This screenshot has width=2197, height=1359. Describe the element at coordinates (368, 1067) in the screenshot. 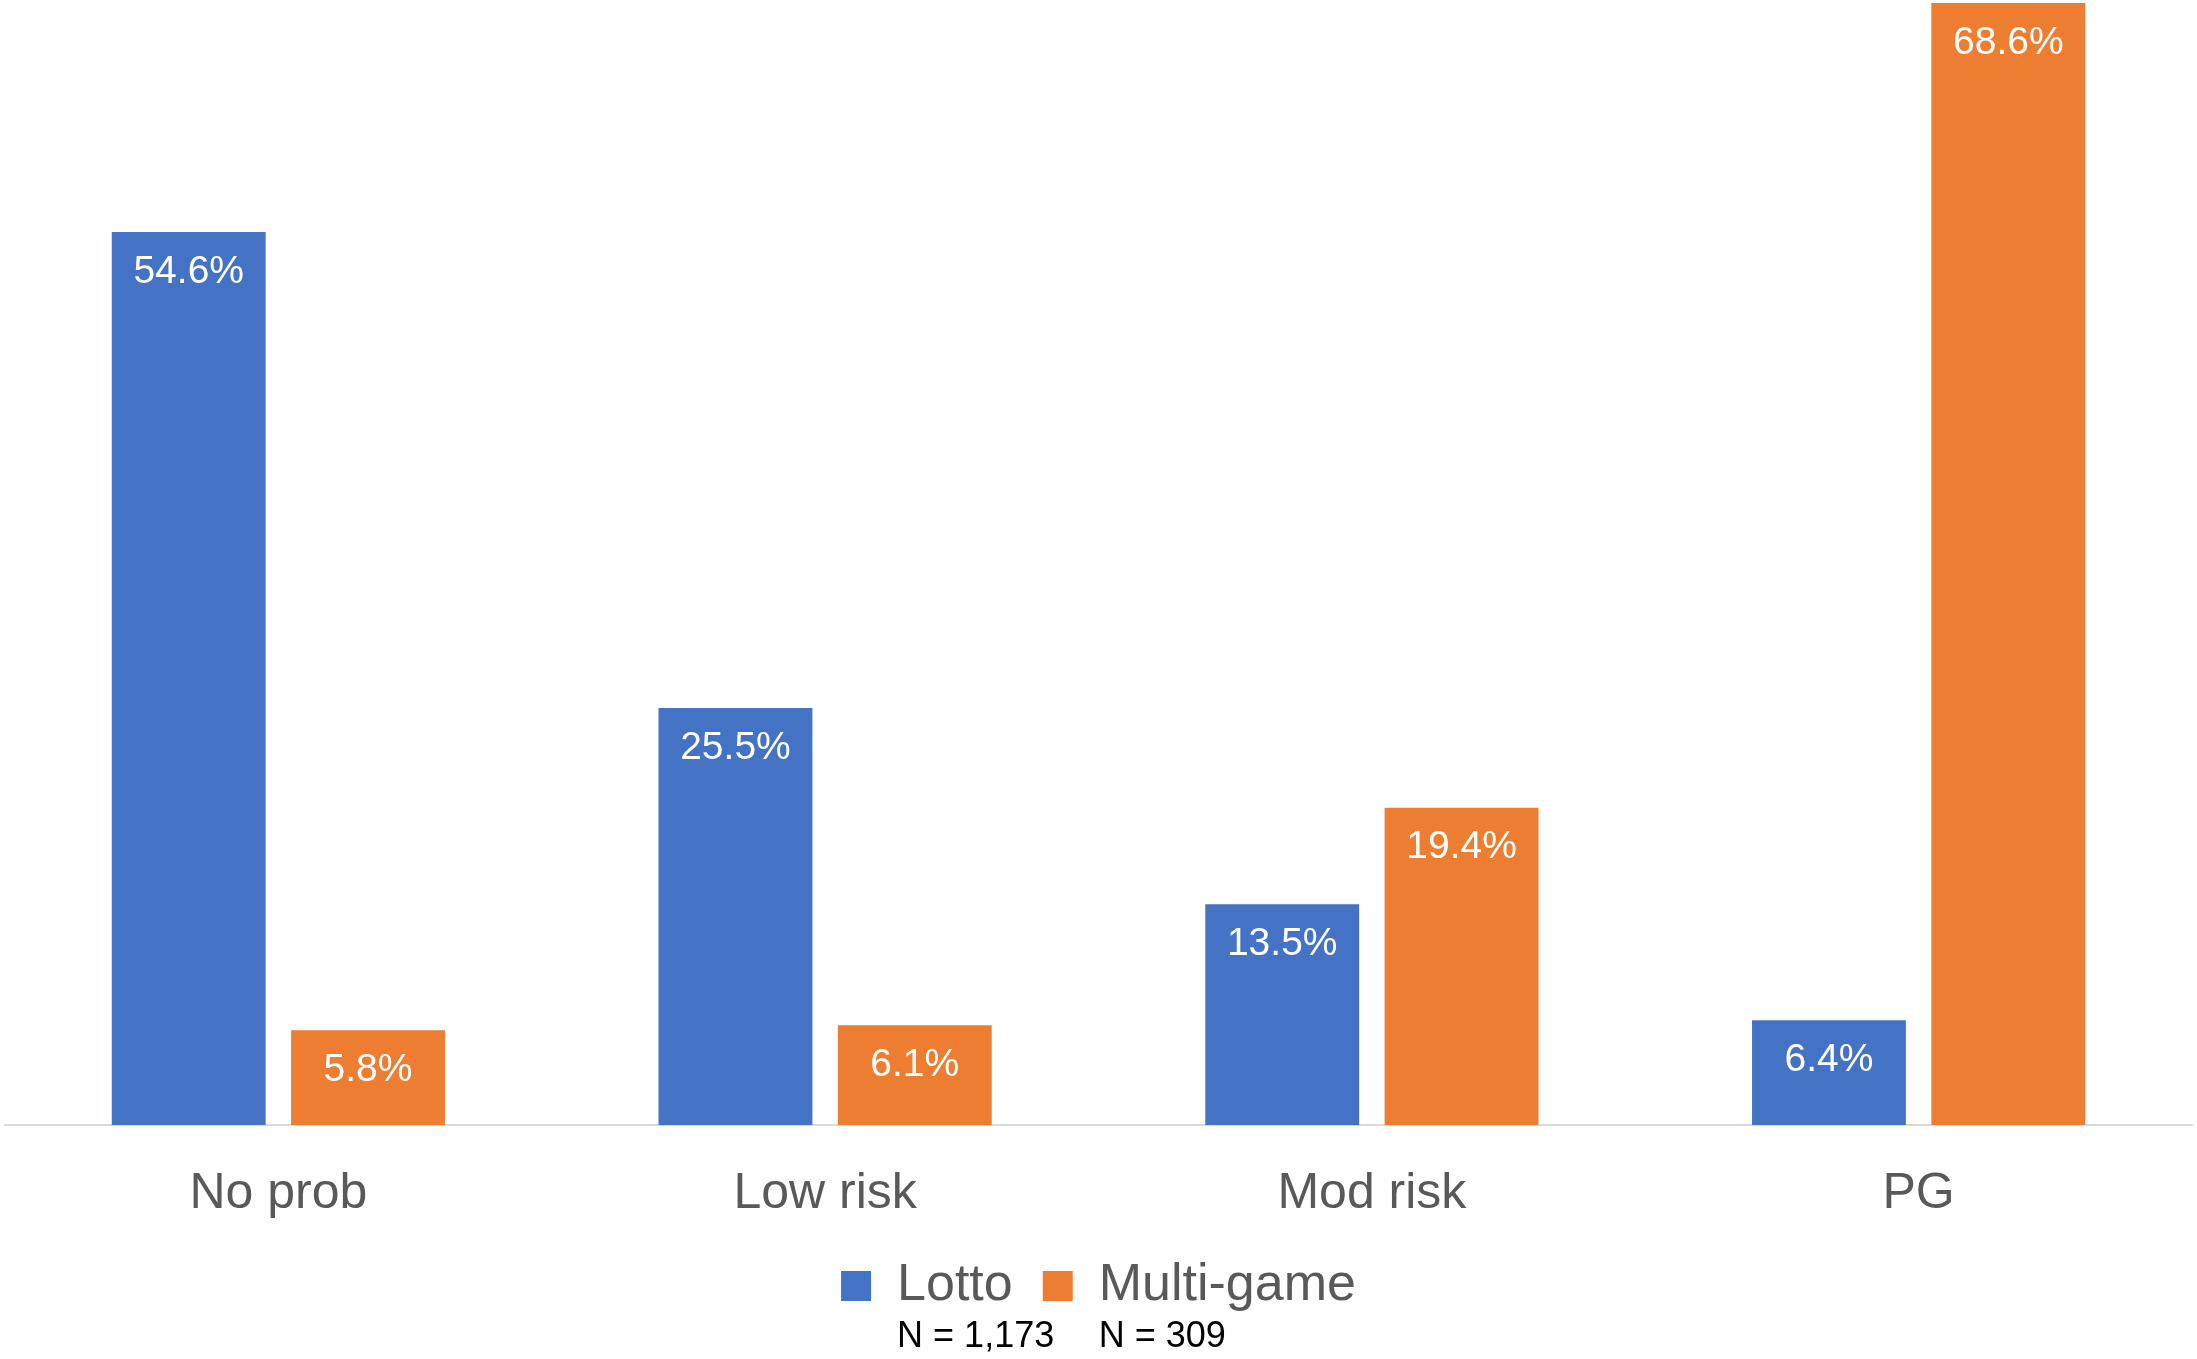

I see `data-label: 5.8%` at that location.